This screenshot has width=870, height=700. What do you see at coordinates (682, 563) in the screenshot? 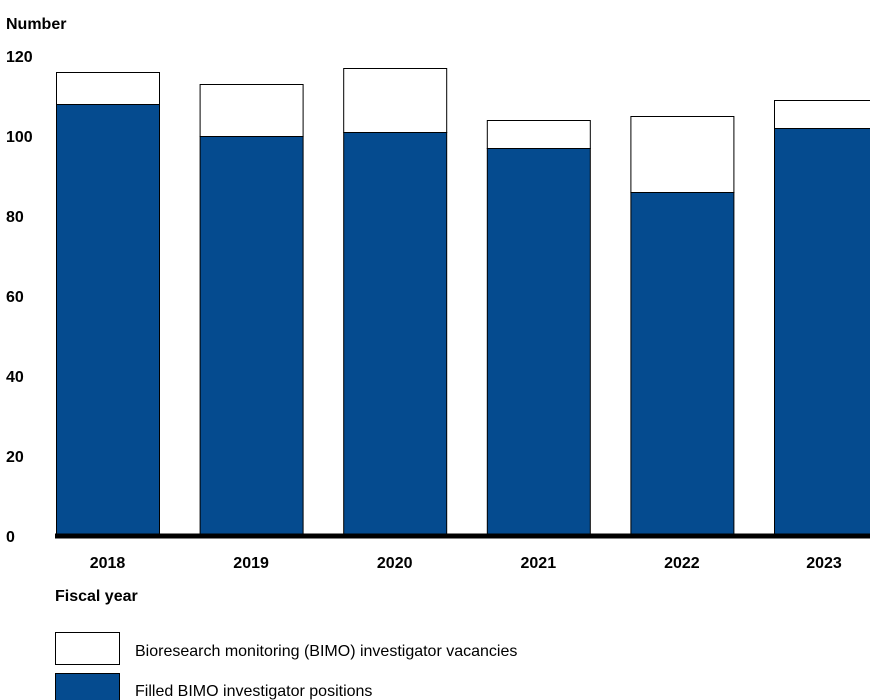
I see `x-tick-label: 2022` at bounding box center [682, 563].